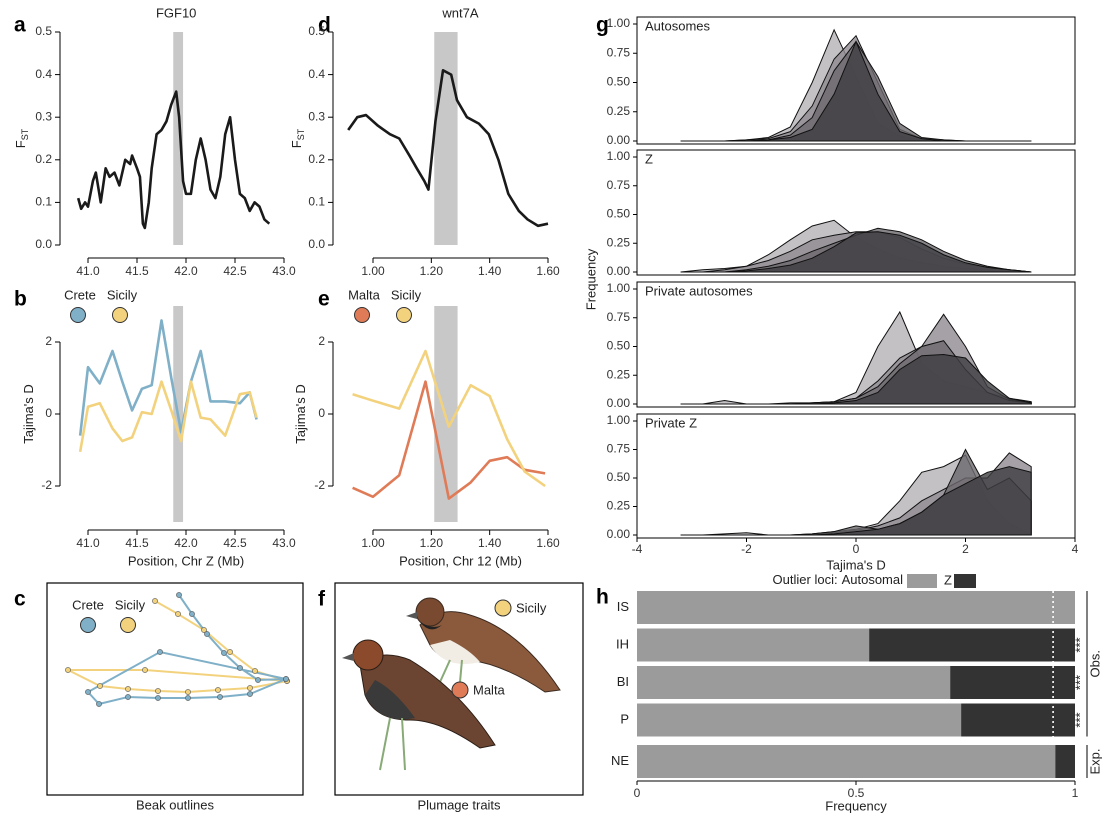  I want to click on y-axis-label: FST, so click(297, 138).